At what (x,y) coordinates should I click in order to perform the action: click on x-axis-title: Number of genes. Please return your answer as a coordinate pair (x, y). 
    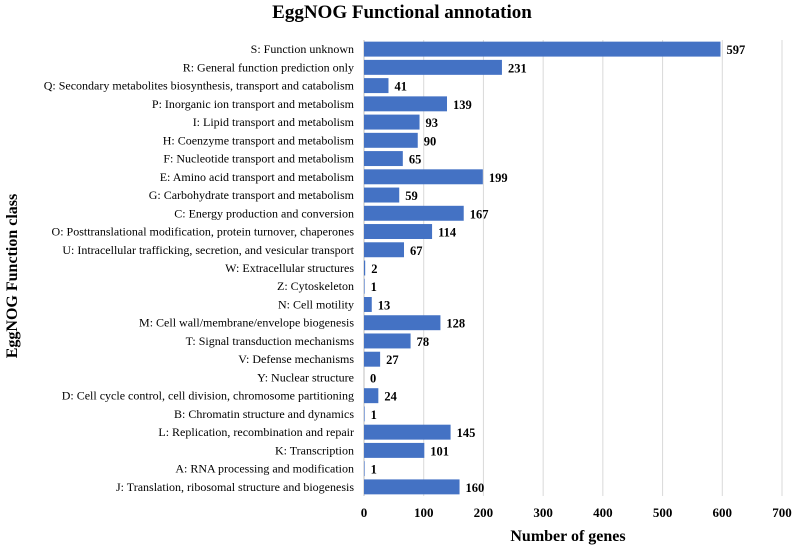
    Looking at the image, I should click on (567, 536).